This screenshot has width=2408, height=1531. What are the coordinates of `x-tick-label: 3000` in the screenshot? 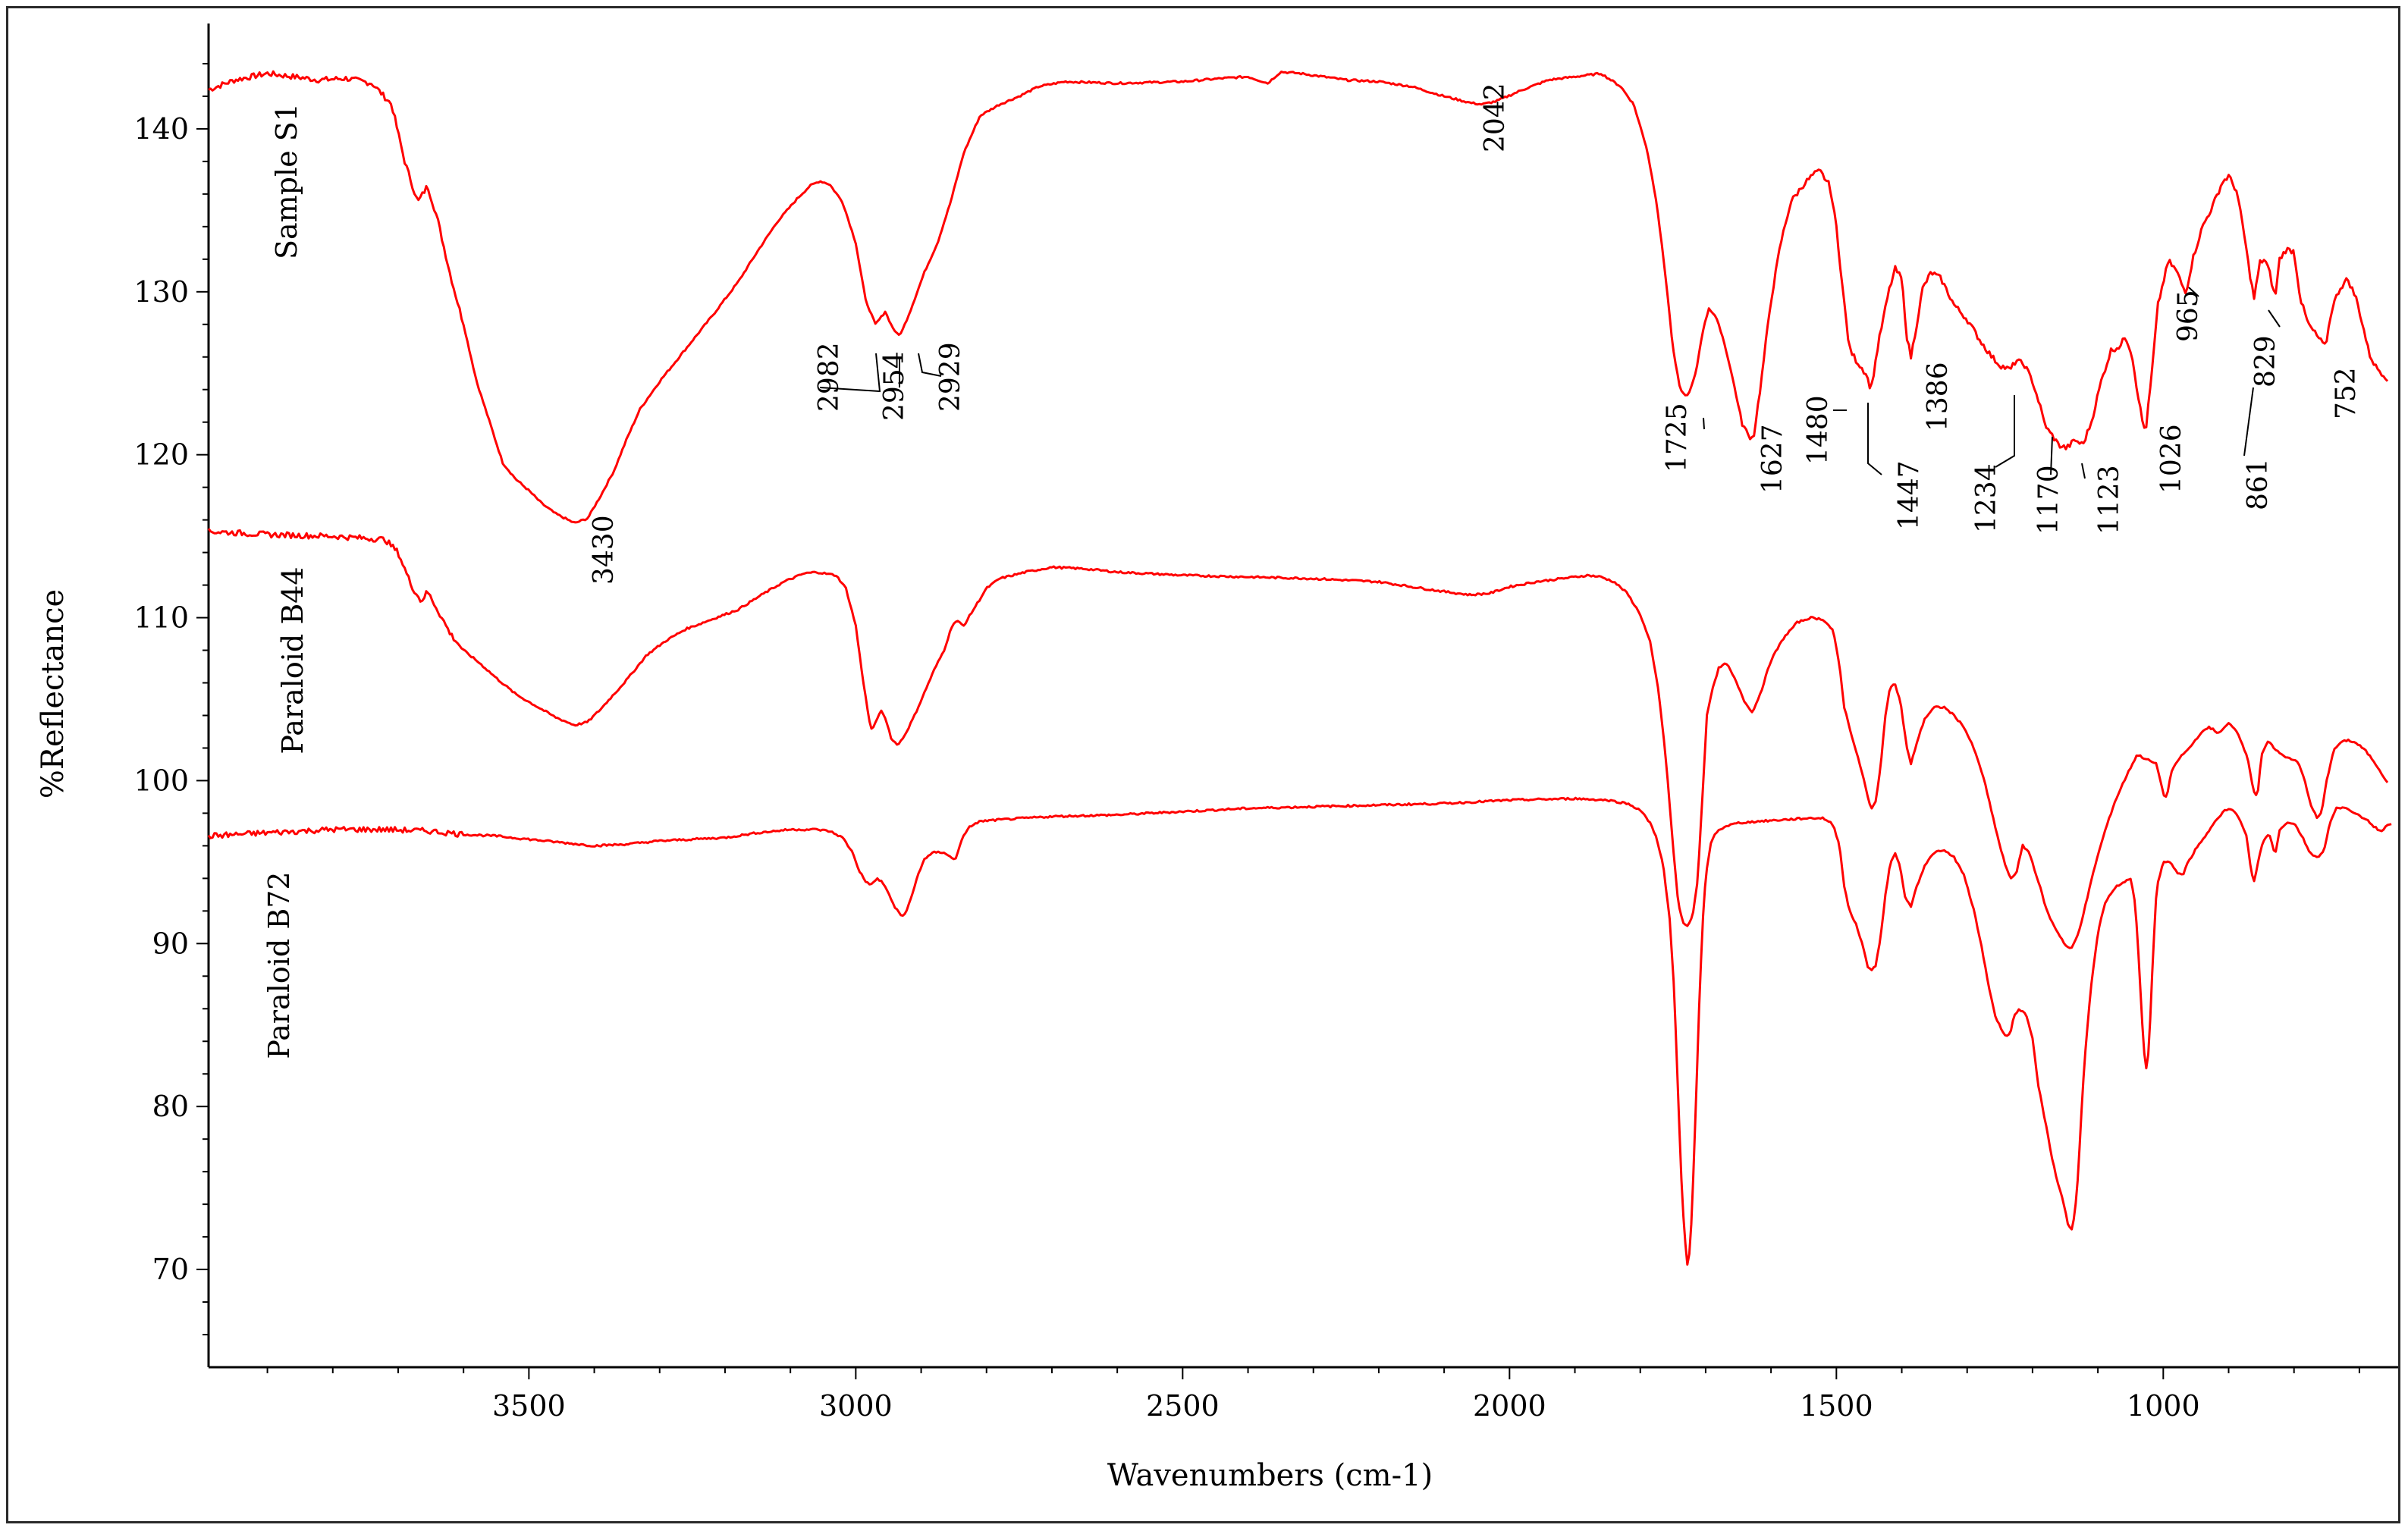 It's located at (856, 1406).